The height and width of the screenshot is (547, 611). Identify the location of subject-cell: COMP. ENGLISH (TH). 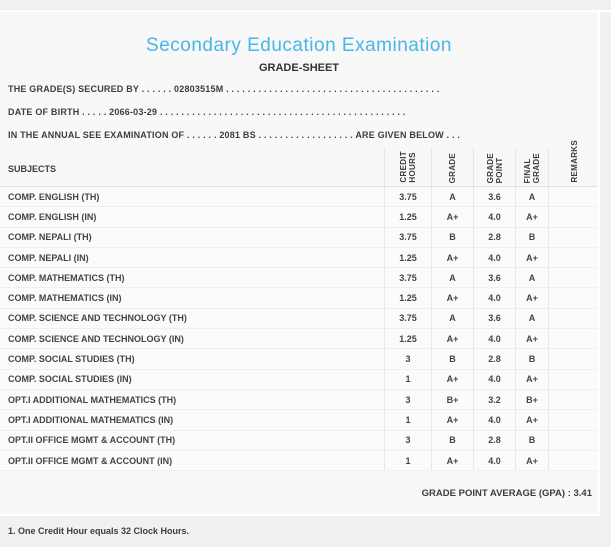
(54, 196).